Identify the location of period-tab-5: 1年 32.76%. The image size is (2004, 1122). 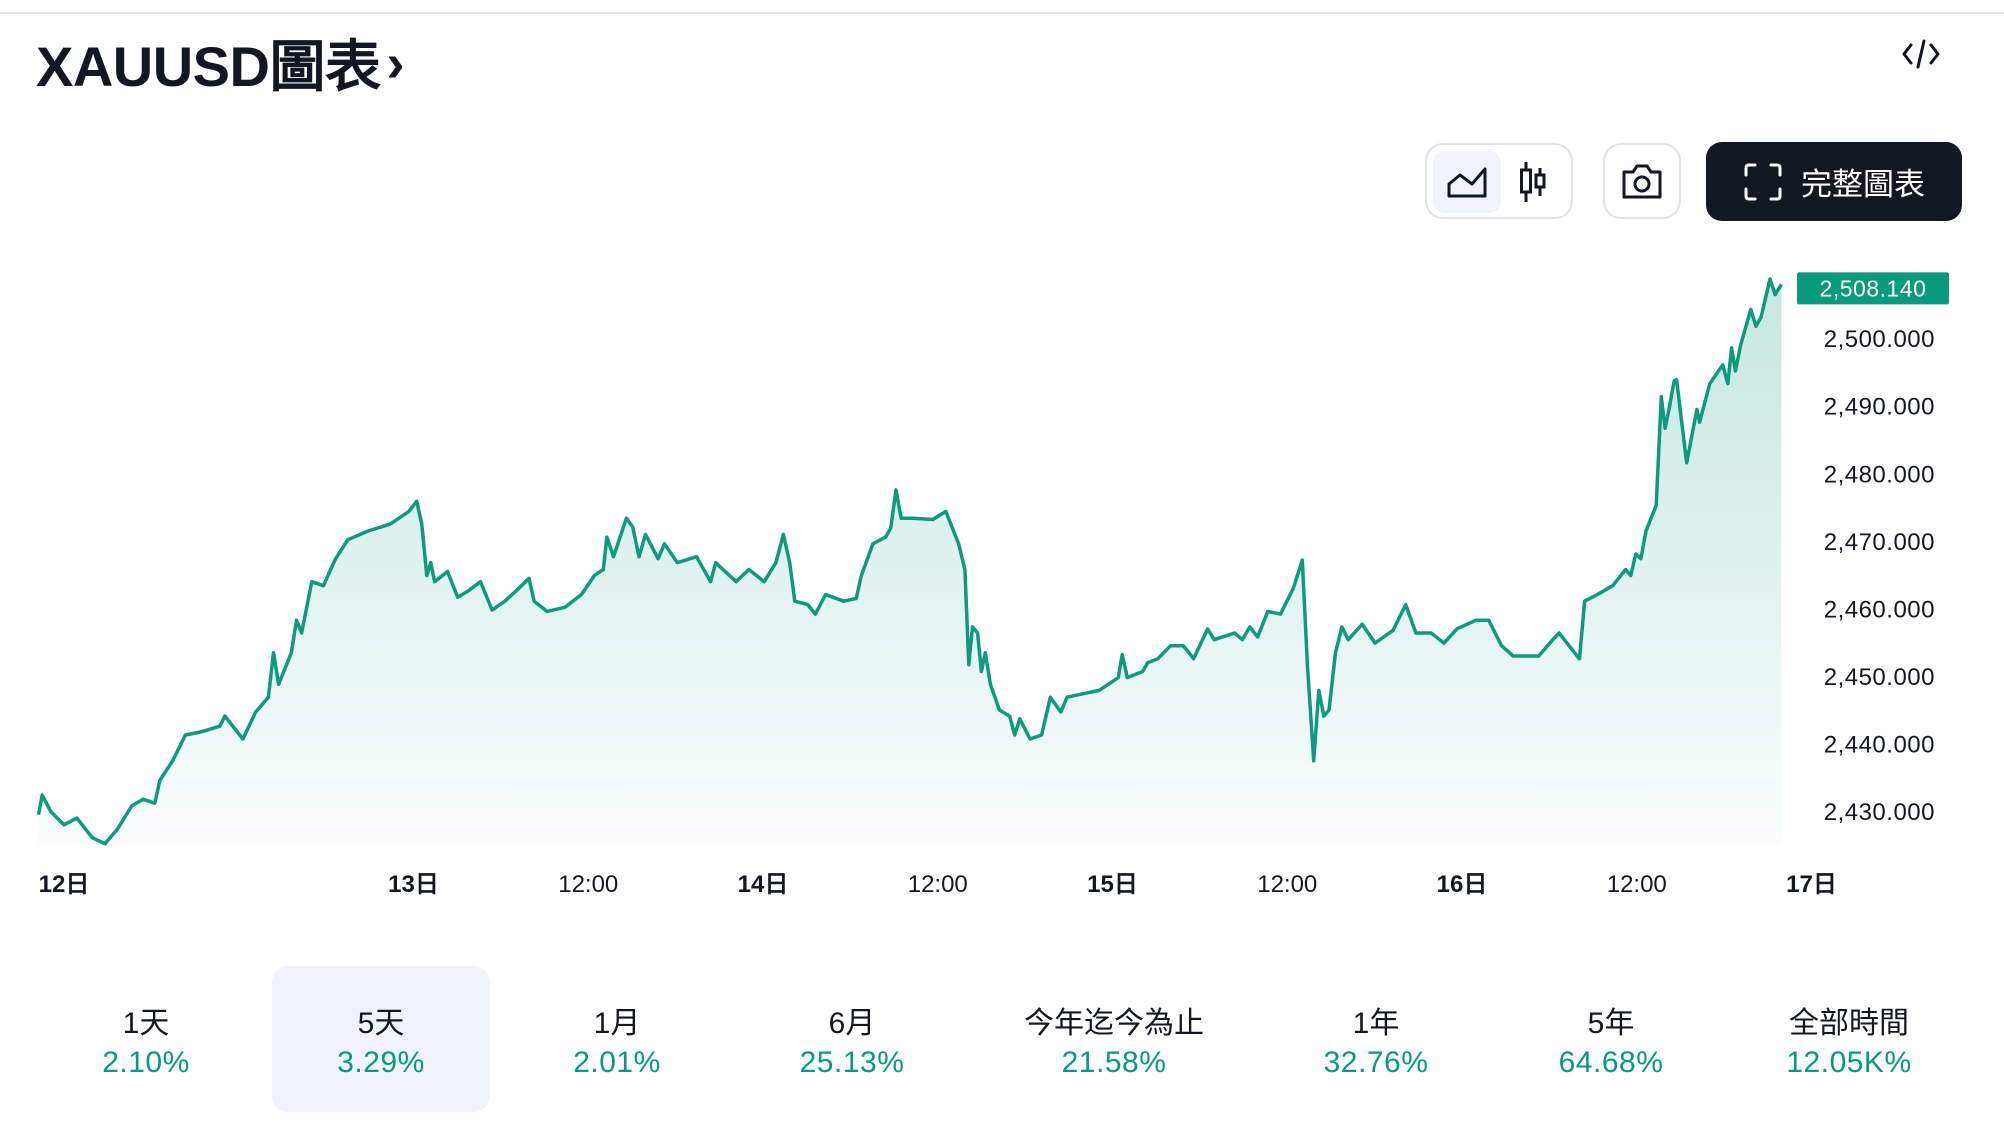
(1376, 1039).